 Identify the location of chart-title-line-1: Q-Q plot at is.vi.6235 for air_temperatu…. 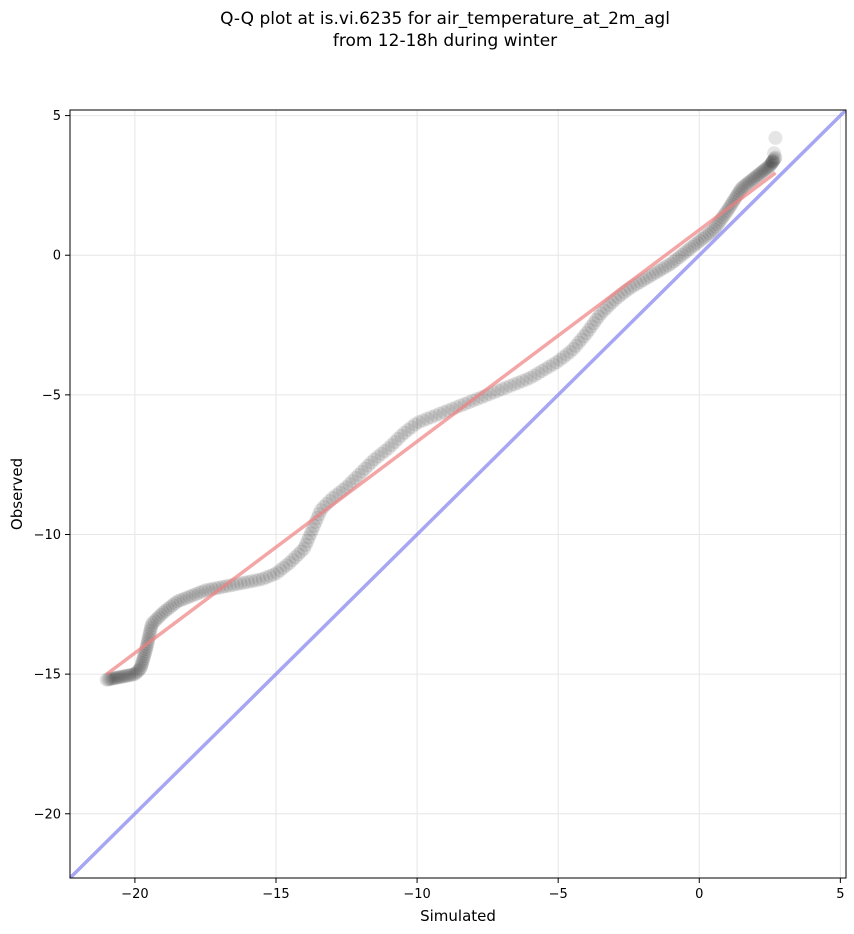
(445, 19).